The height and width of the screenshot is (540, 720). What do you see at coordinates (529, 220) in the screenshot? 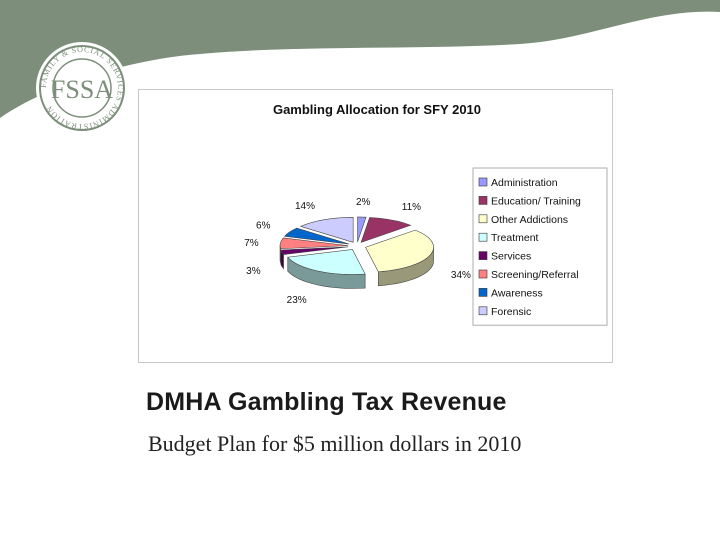
I see `legend-entry: Other Addictions` at bounding box center [529, 220].